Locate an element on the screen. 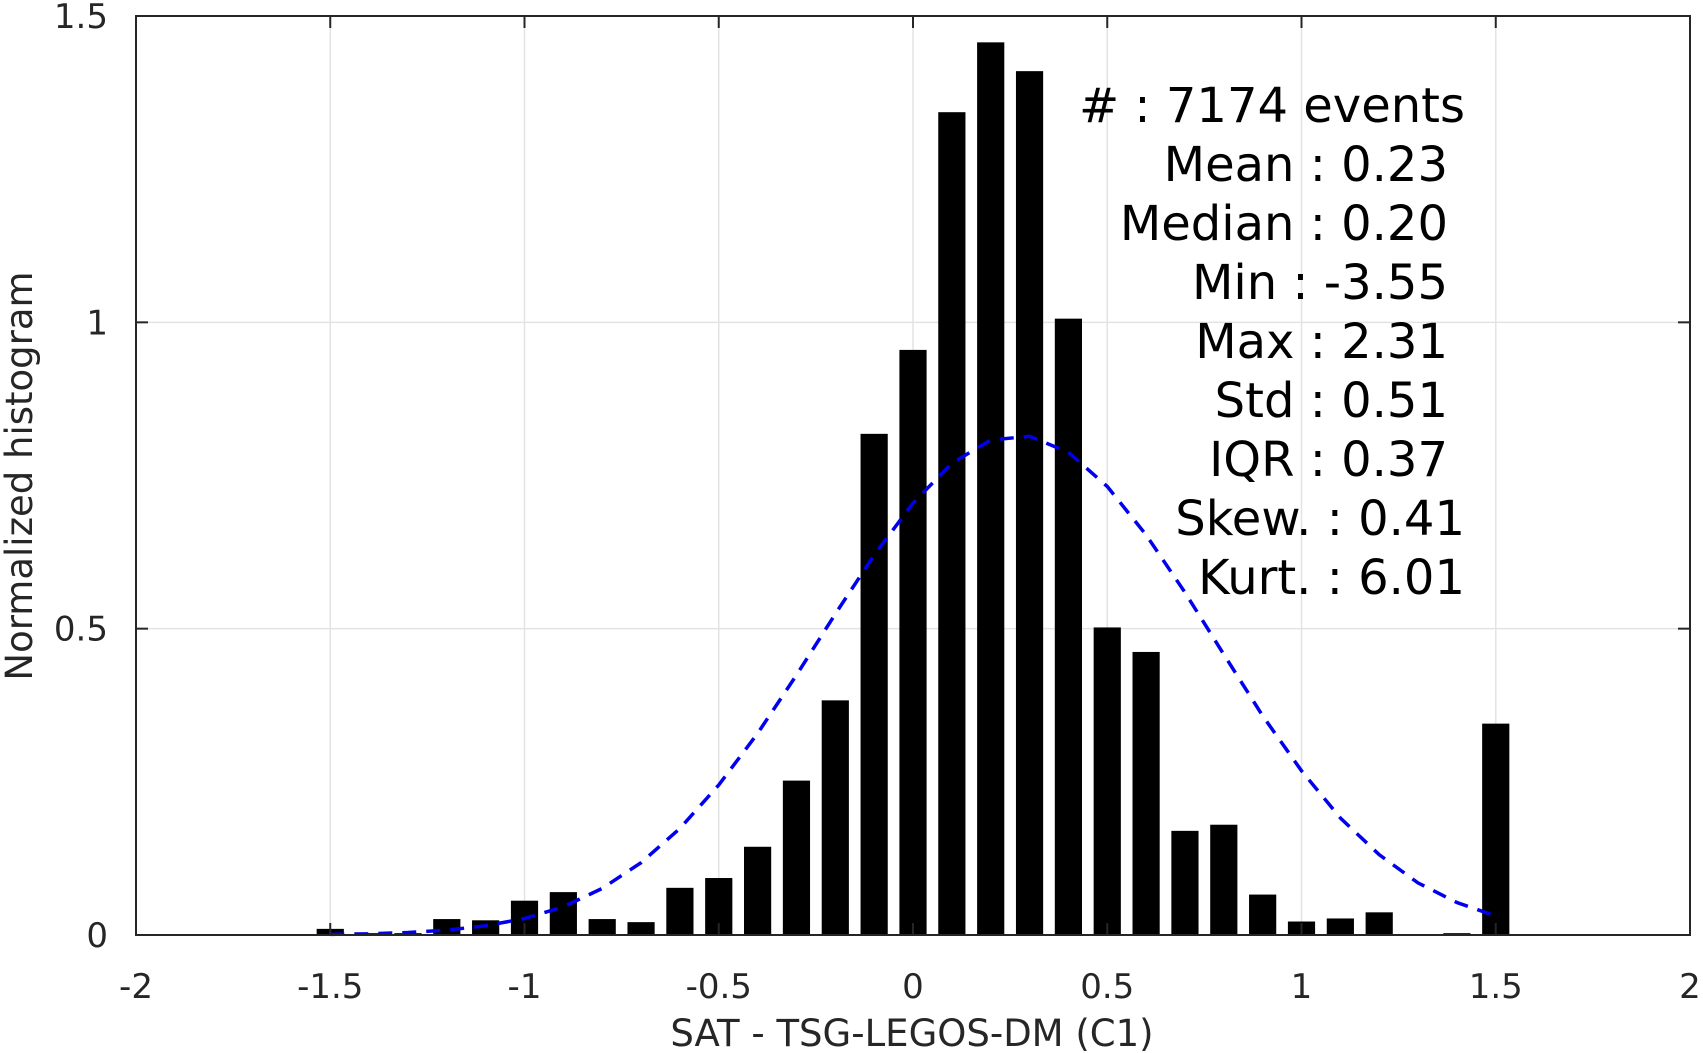 Image resolution: width=1703 pixels, height=1053 pixels. stat-value: 0.37 is located at coordinates (1394, 460).